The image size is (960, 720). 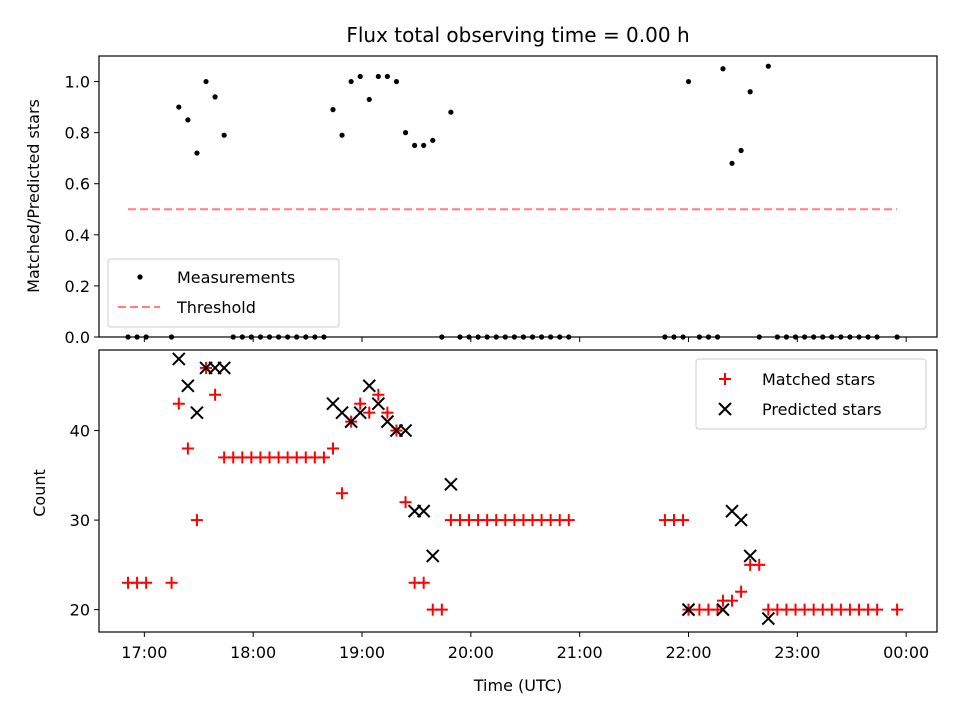 What do you see at coordinates (77, 133) in the screenshot?
I see `y-tick-label: 0.8` at bounding box center [77, 133].